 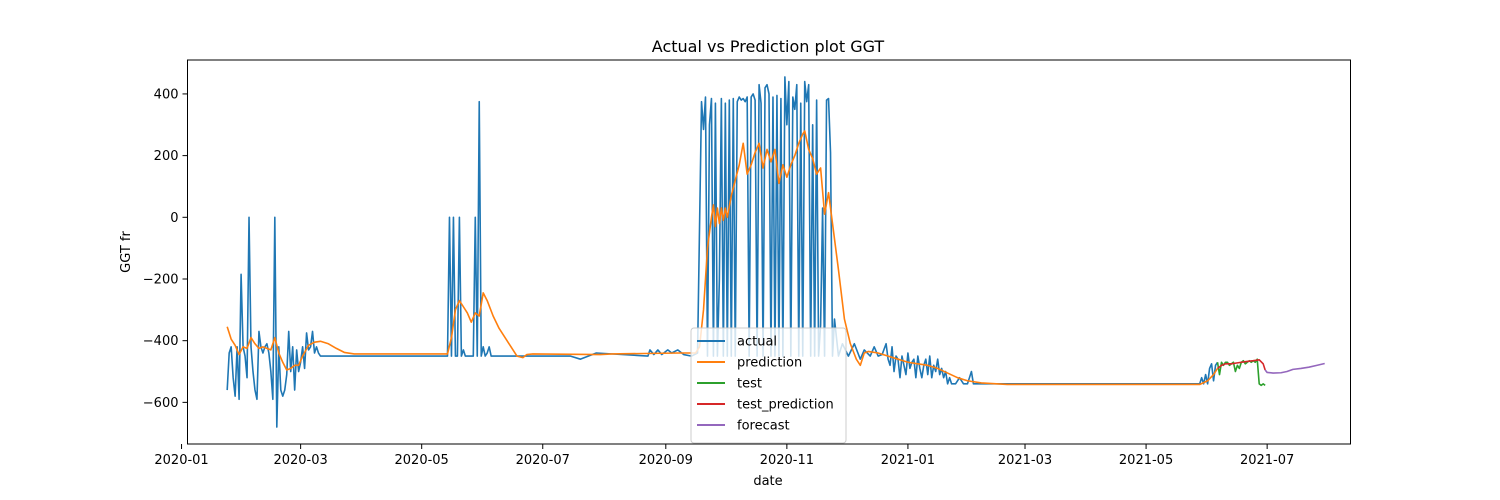 I want to click on y-tick-label: 200, so click(x=166, y=156).